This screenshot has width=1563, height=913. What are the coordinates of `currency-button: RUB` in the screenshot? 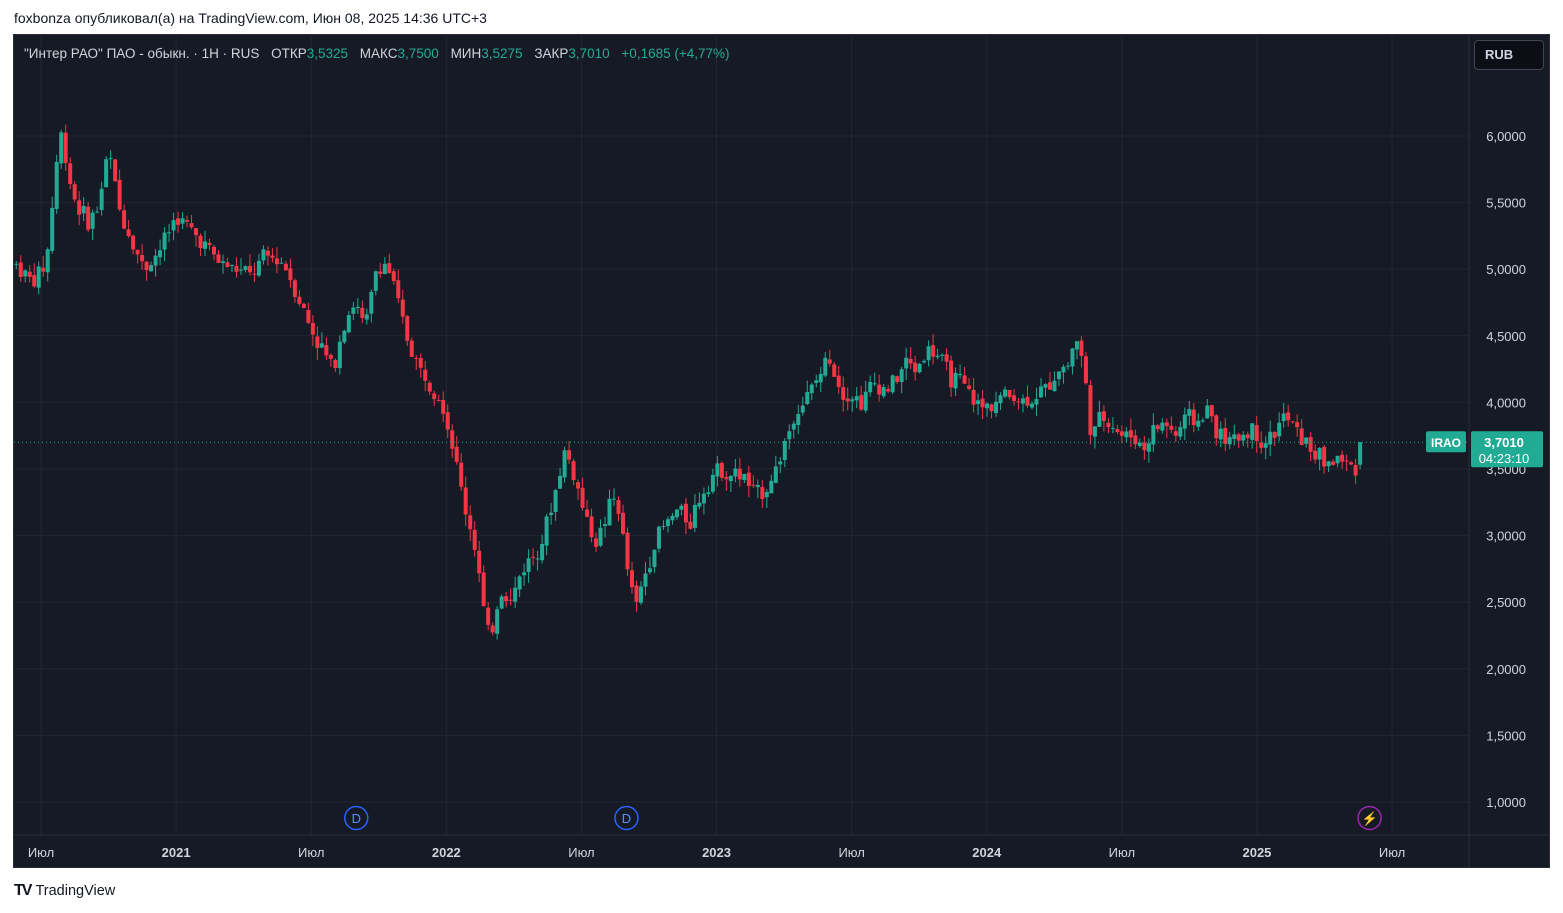 It's located at (1509, 55).